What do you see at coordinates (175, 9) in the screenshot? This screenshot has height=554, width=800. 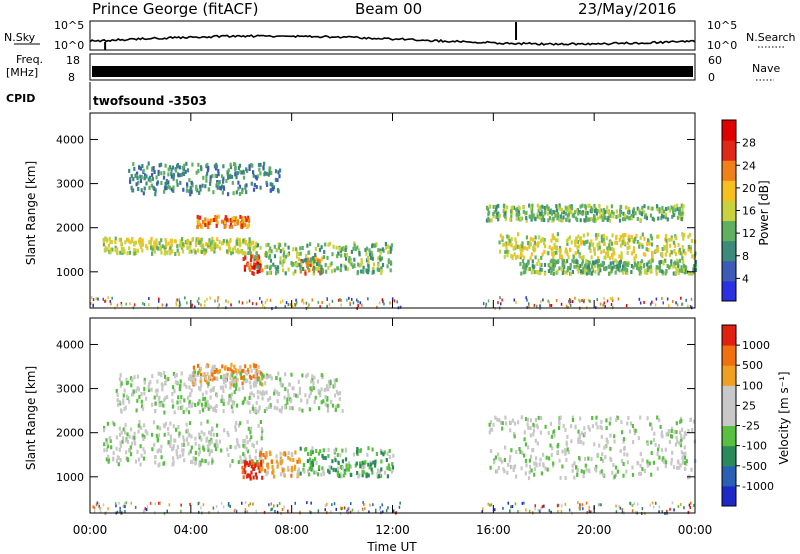 I see `site-title: Prince George (fitACF)` at bounding box center [175, 9].